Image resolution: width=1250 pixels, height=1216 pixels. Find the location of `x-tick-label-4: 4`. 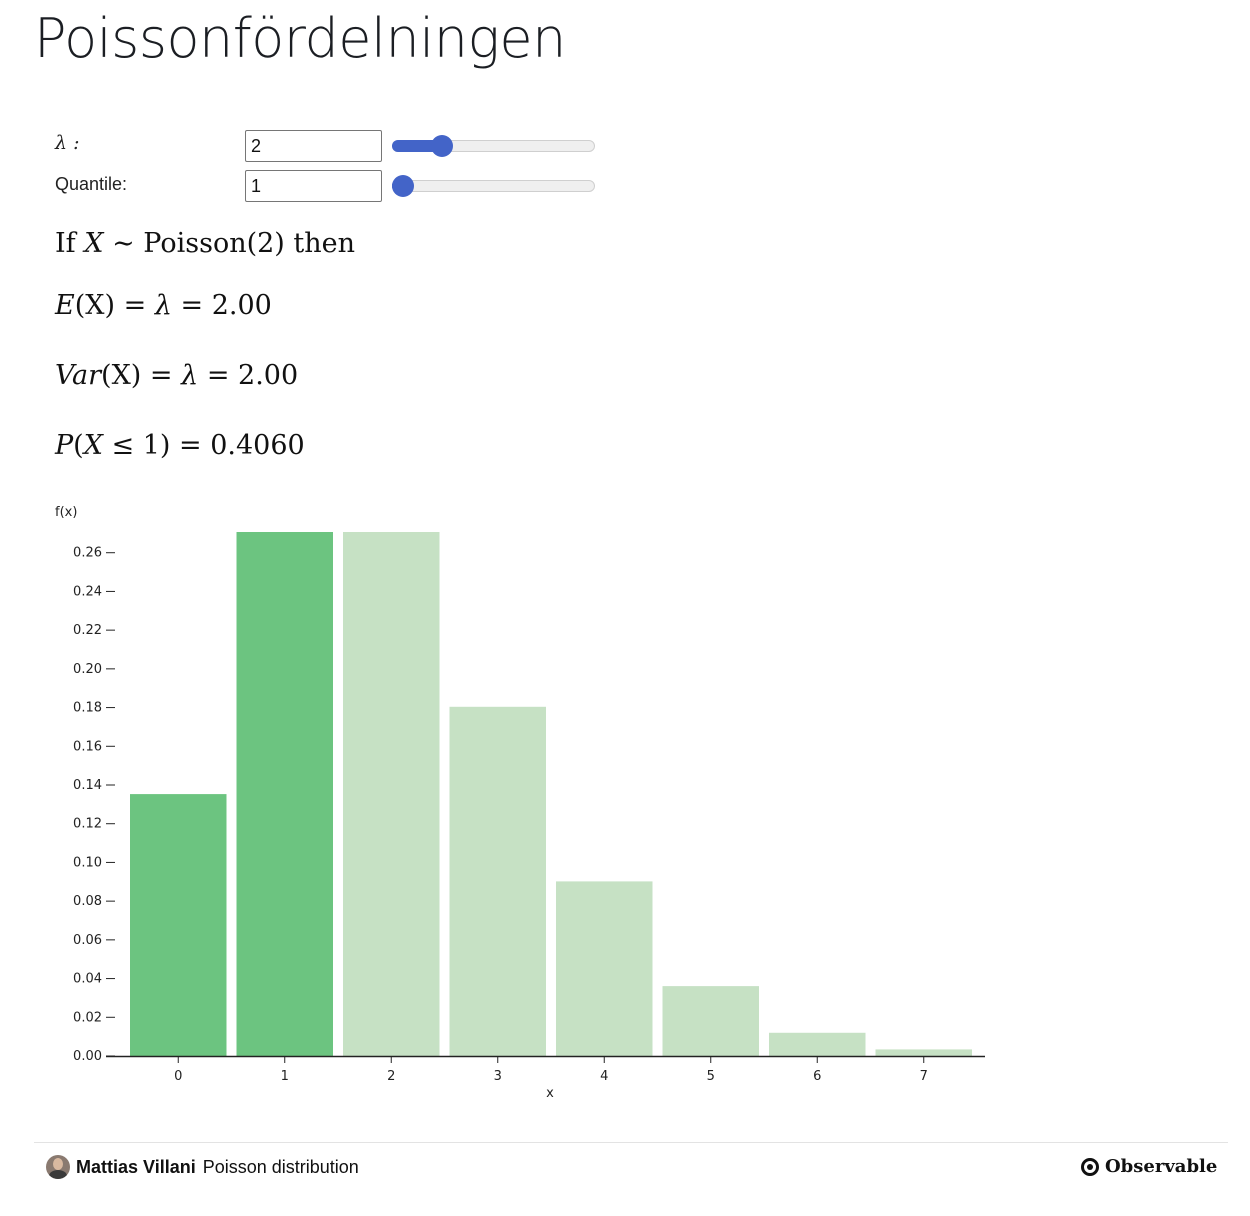

x-tick-label-4: 4 is located at coordinates (604, 1076).